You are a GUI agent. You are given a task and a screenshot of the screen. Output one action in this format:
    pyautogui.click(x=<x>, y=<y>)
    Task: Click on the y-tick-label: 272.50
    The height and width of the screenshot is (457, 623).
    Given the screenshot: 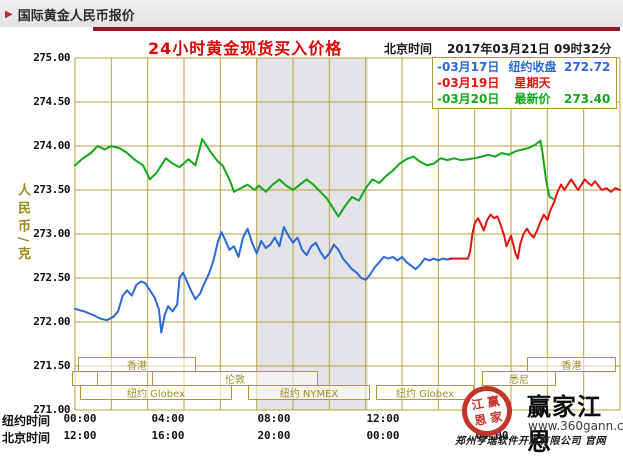 What is the action you would take?
    pyautogui.click(x=51, y=277)
    